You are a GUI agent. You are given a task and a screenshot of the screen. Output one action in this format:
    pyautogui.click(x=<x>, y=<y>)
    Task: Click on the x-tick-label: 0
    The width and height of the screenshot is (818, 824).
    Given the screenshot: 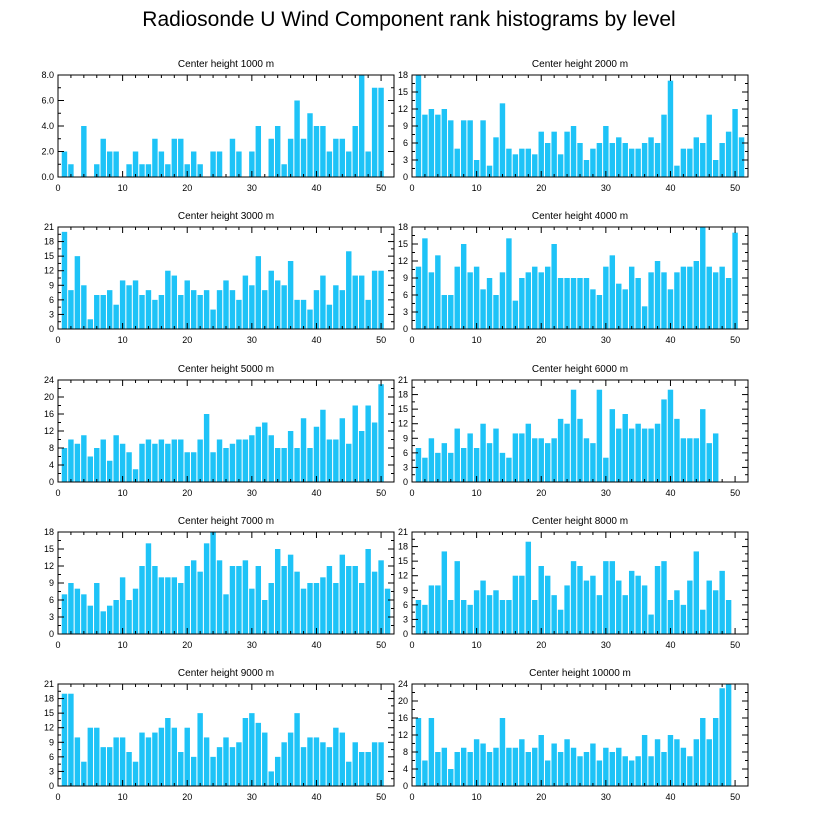 What is the action you would take?
    pyautogui.click(x=411, y=493)
    